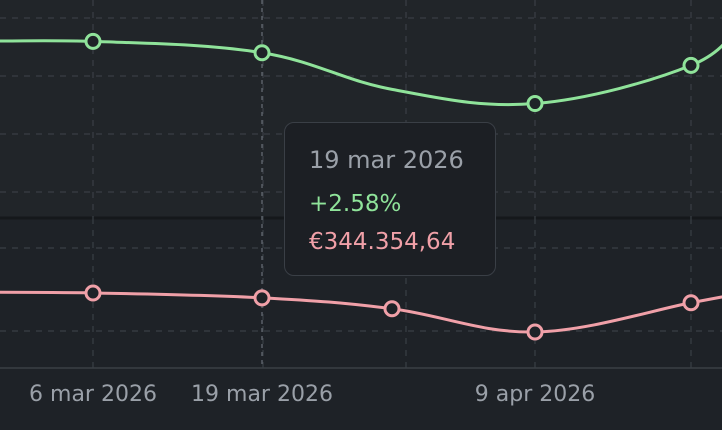 Image resolution: width=722 pixels, height=430 pixels. I want to click on tooltip-value: €344.354,64, so click(382, 242).